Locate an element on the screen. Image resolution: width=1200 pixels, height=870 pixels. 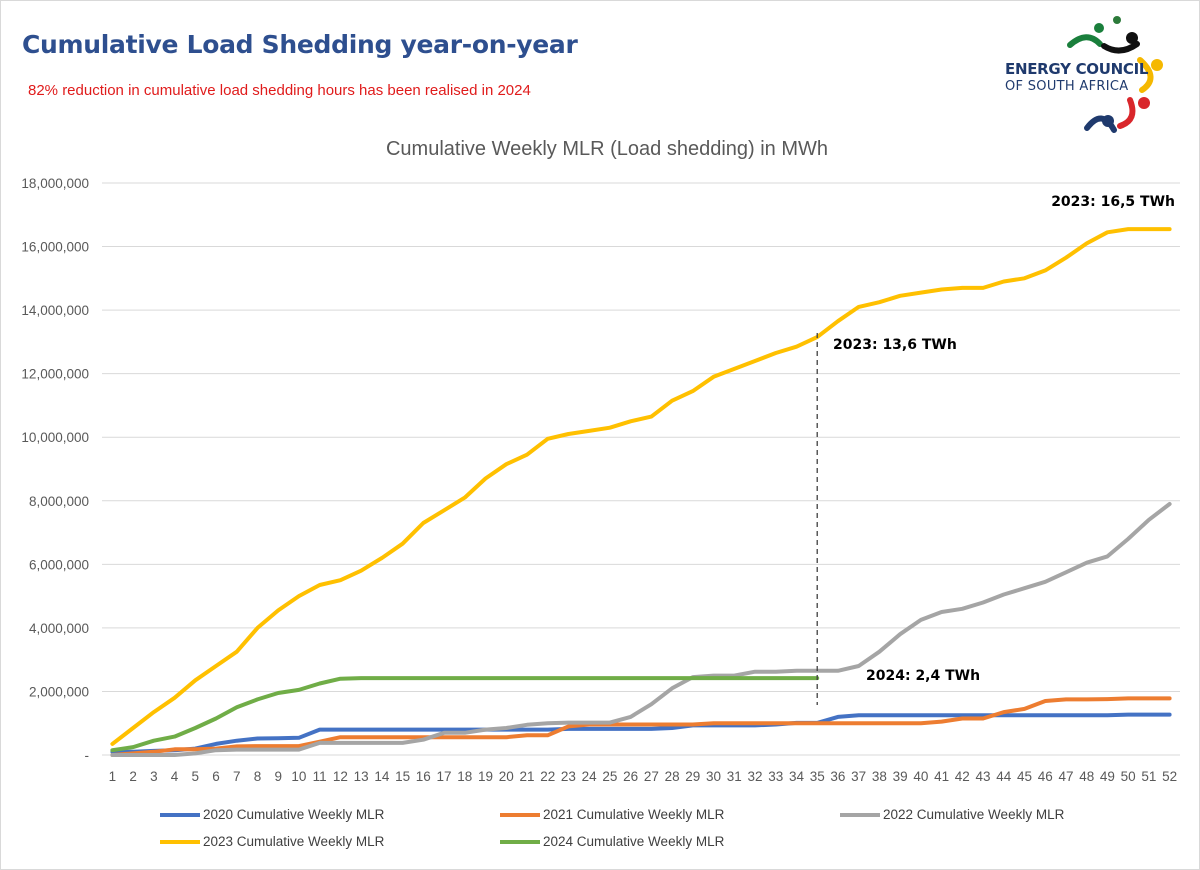
x-tick-label: 35 is located at coordinates (817, 776).